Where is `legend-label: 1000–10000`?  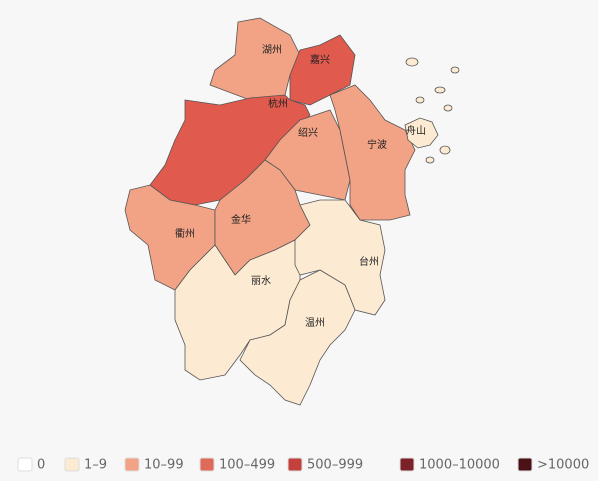
legend-label: 1000–10000 is located at coordinates (459, 465).